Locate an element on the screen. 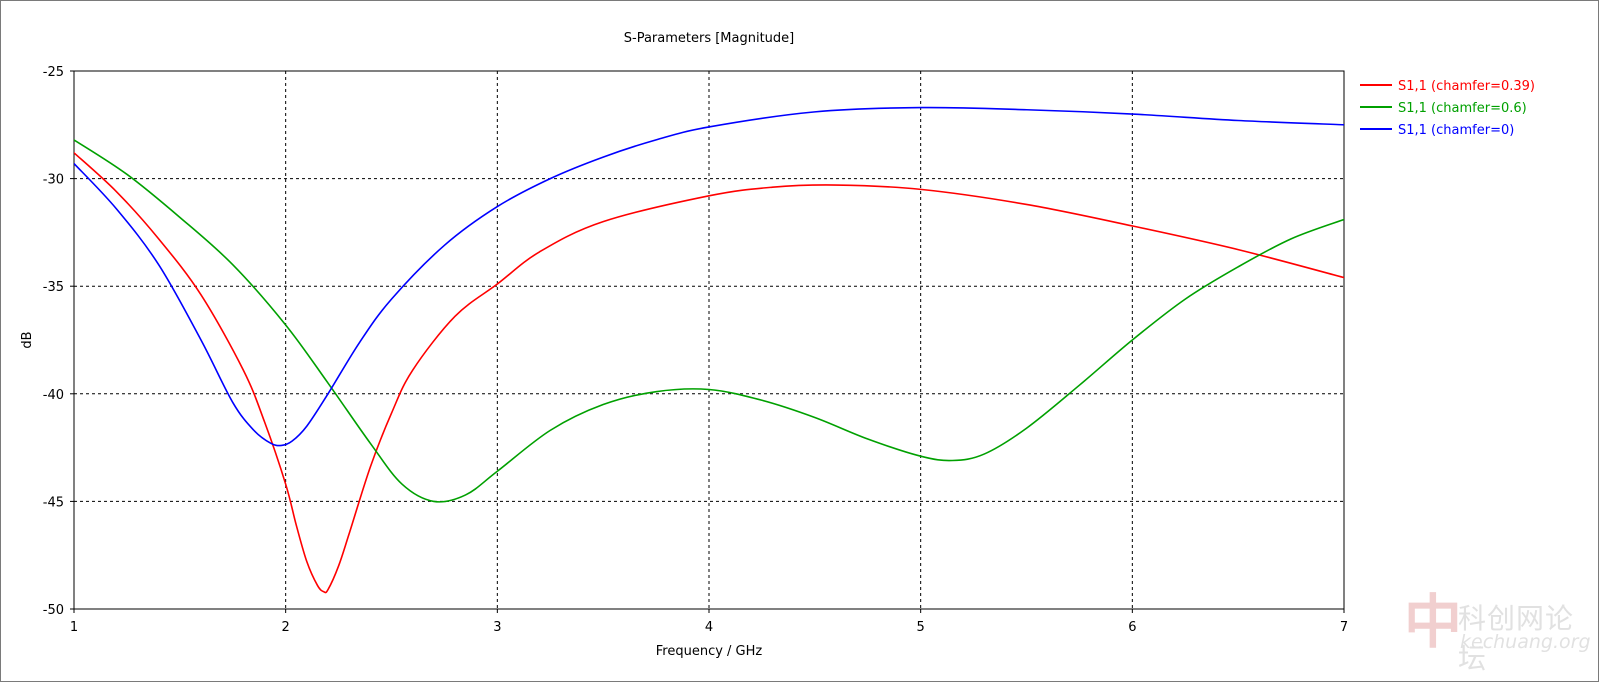 The image size is (1599, 683). x-axis-label: Frequency / GHz is located at coordinates (709, 651).